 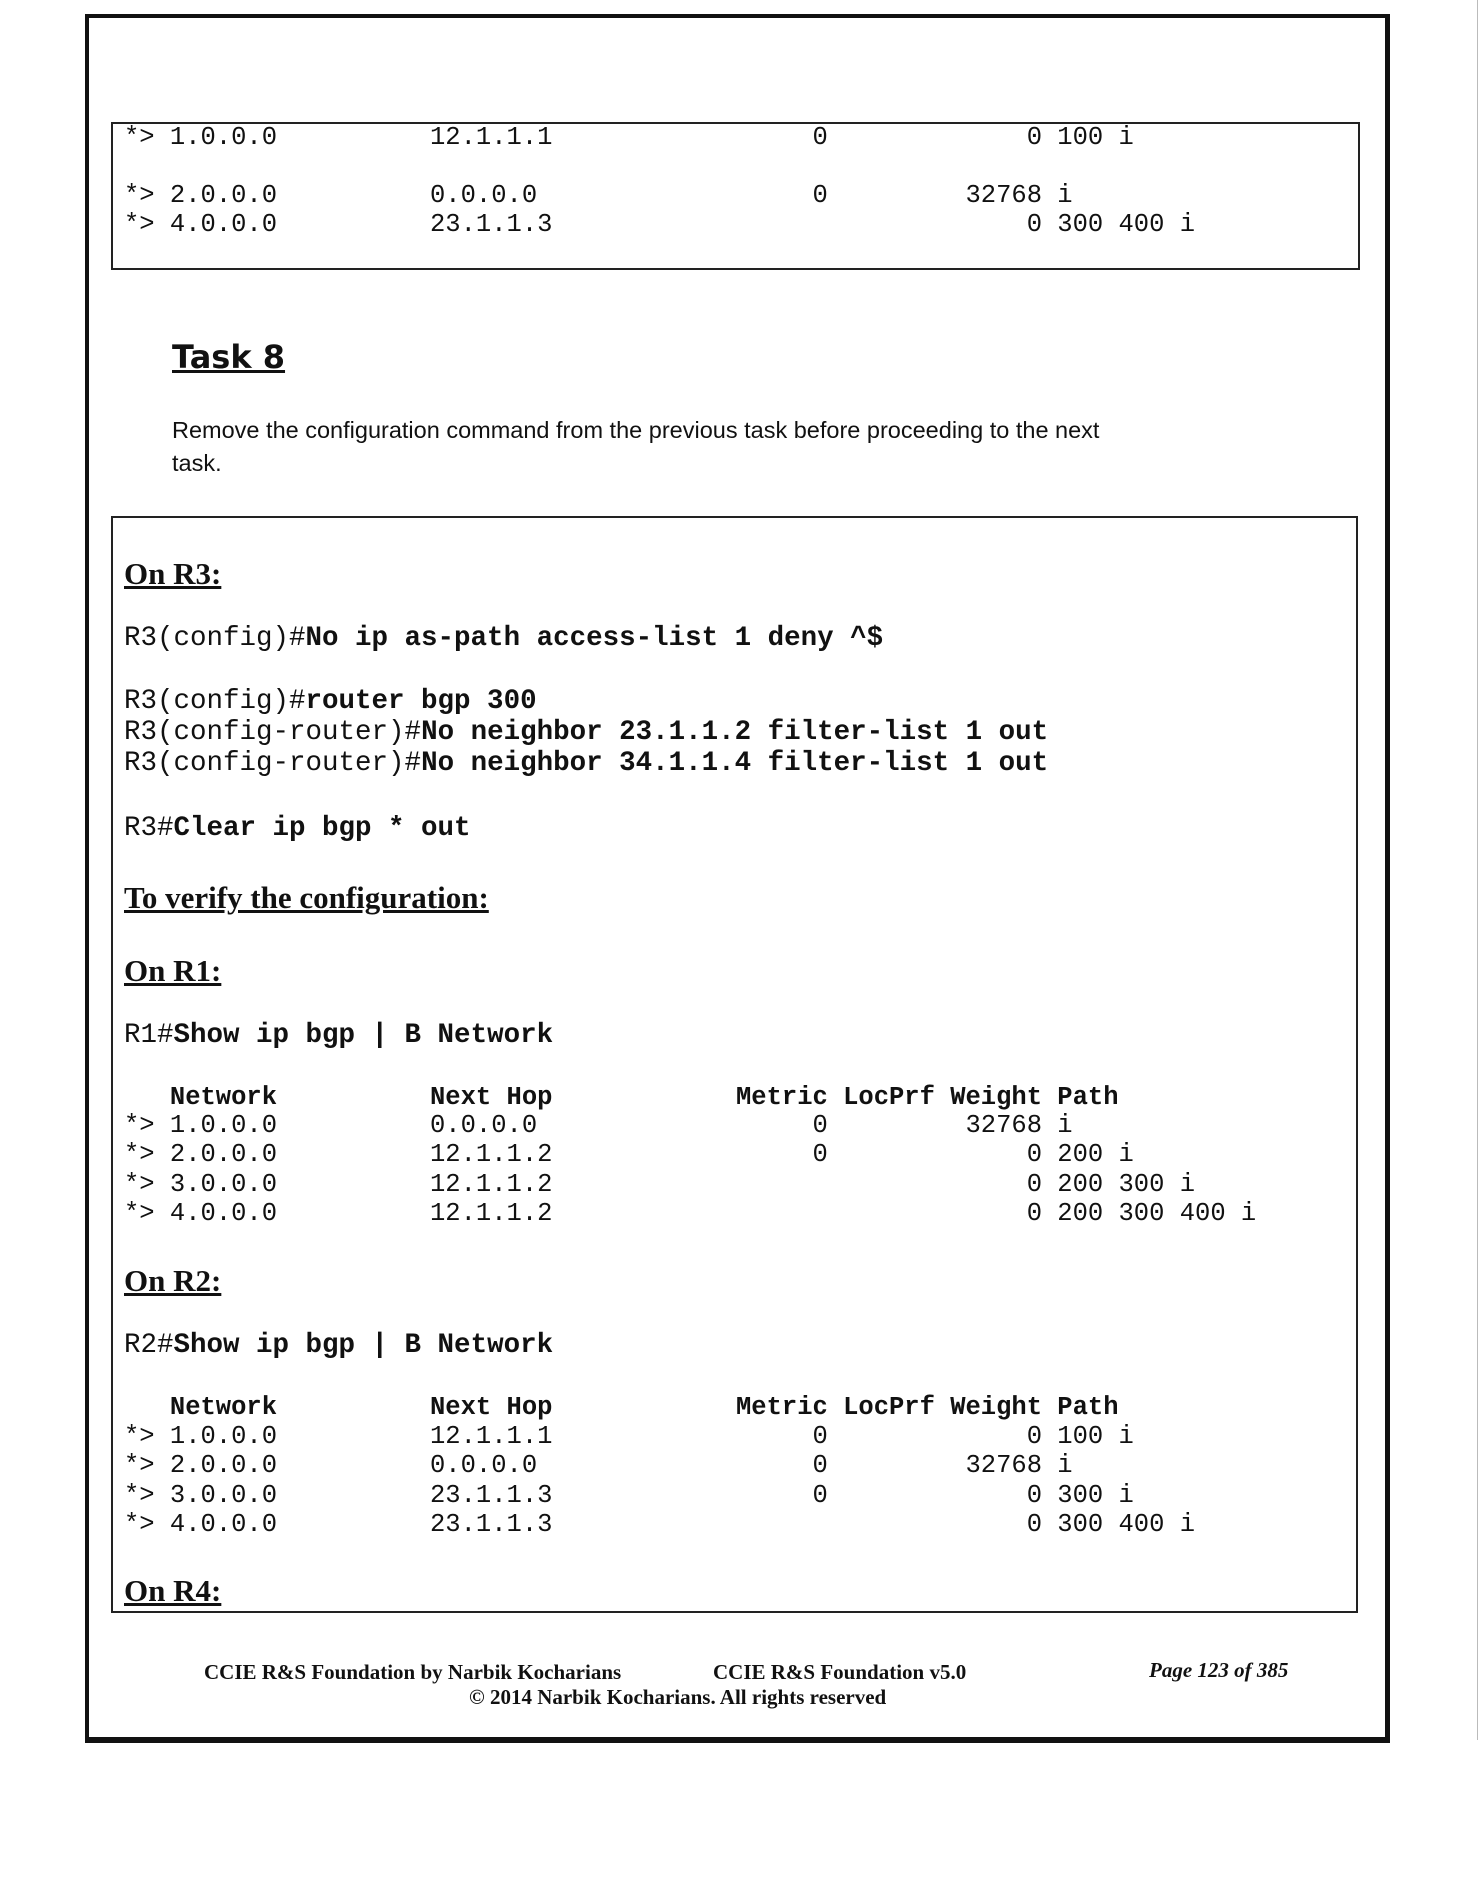 I want to click on cell-path: 200 300 400 i, so click(x=1157, y=1213).